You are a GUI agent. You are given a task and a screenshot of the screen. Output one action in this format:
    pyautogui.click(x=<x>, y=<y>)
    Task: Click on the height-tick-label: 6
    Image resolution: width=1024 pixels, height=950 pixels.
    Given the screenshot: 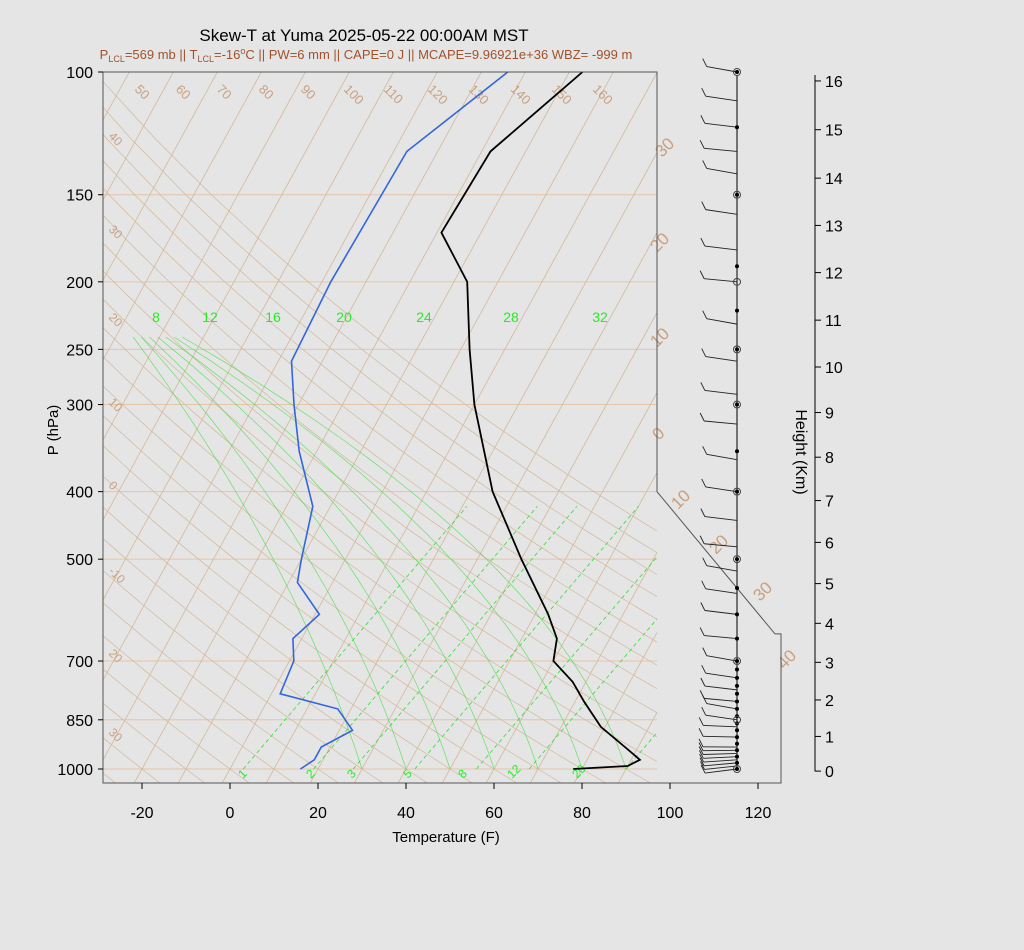 What is the action you would take?
    pyautogui.click(x=829, y=543)
    